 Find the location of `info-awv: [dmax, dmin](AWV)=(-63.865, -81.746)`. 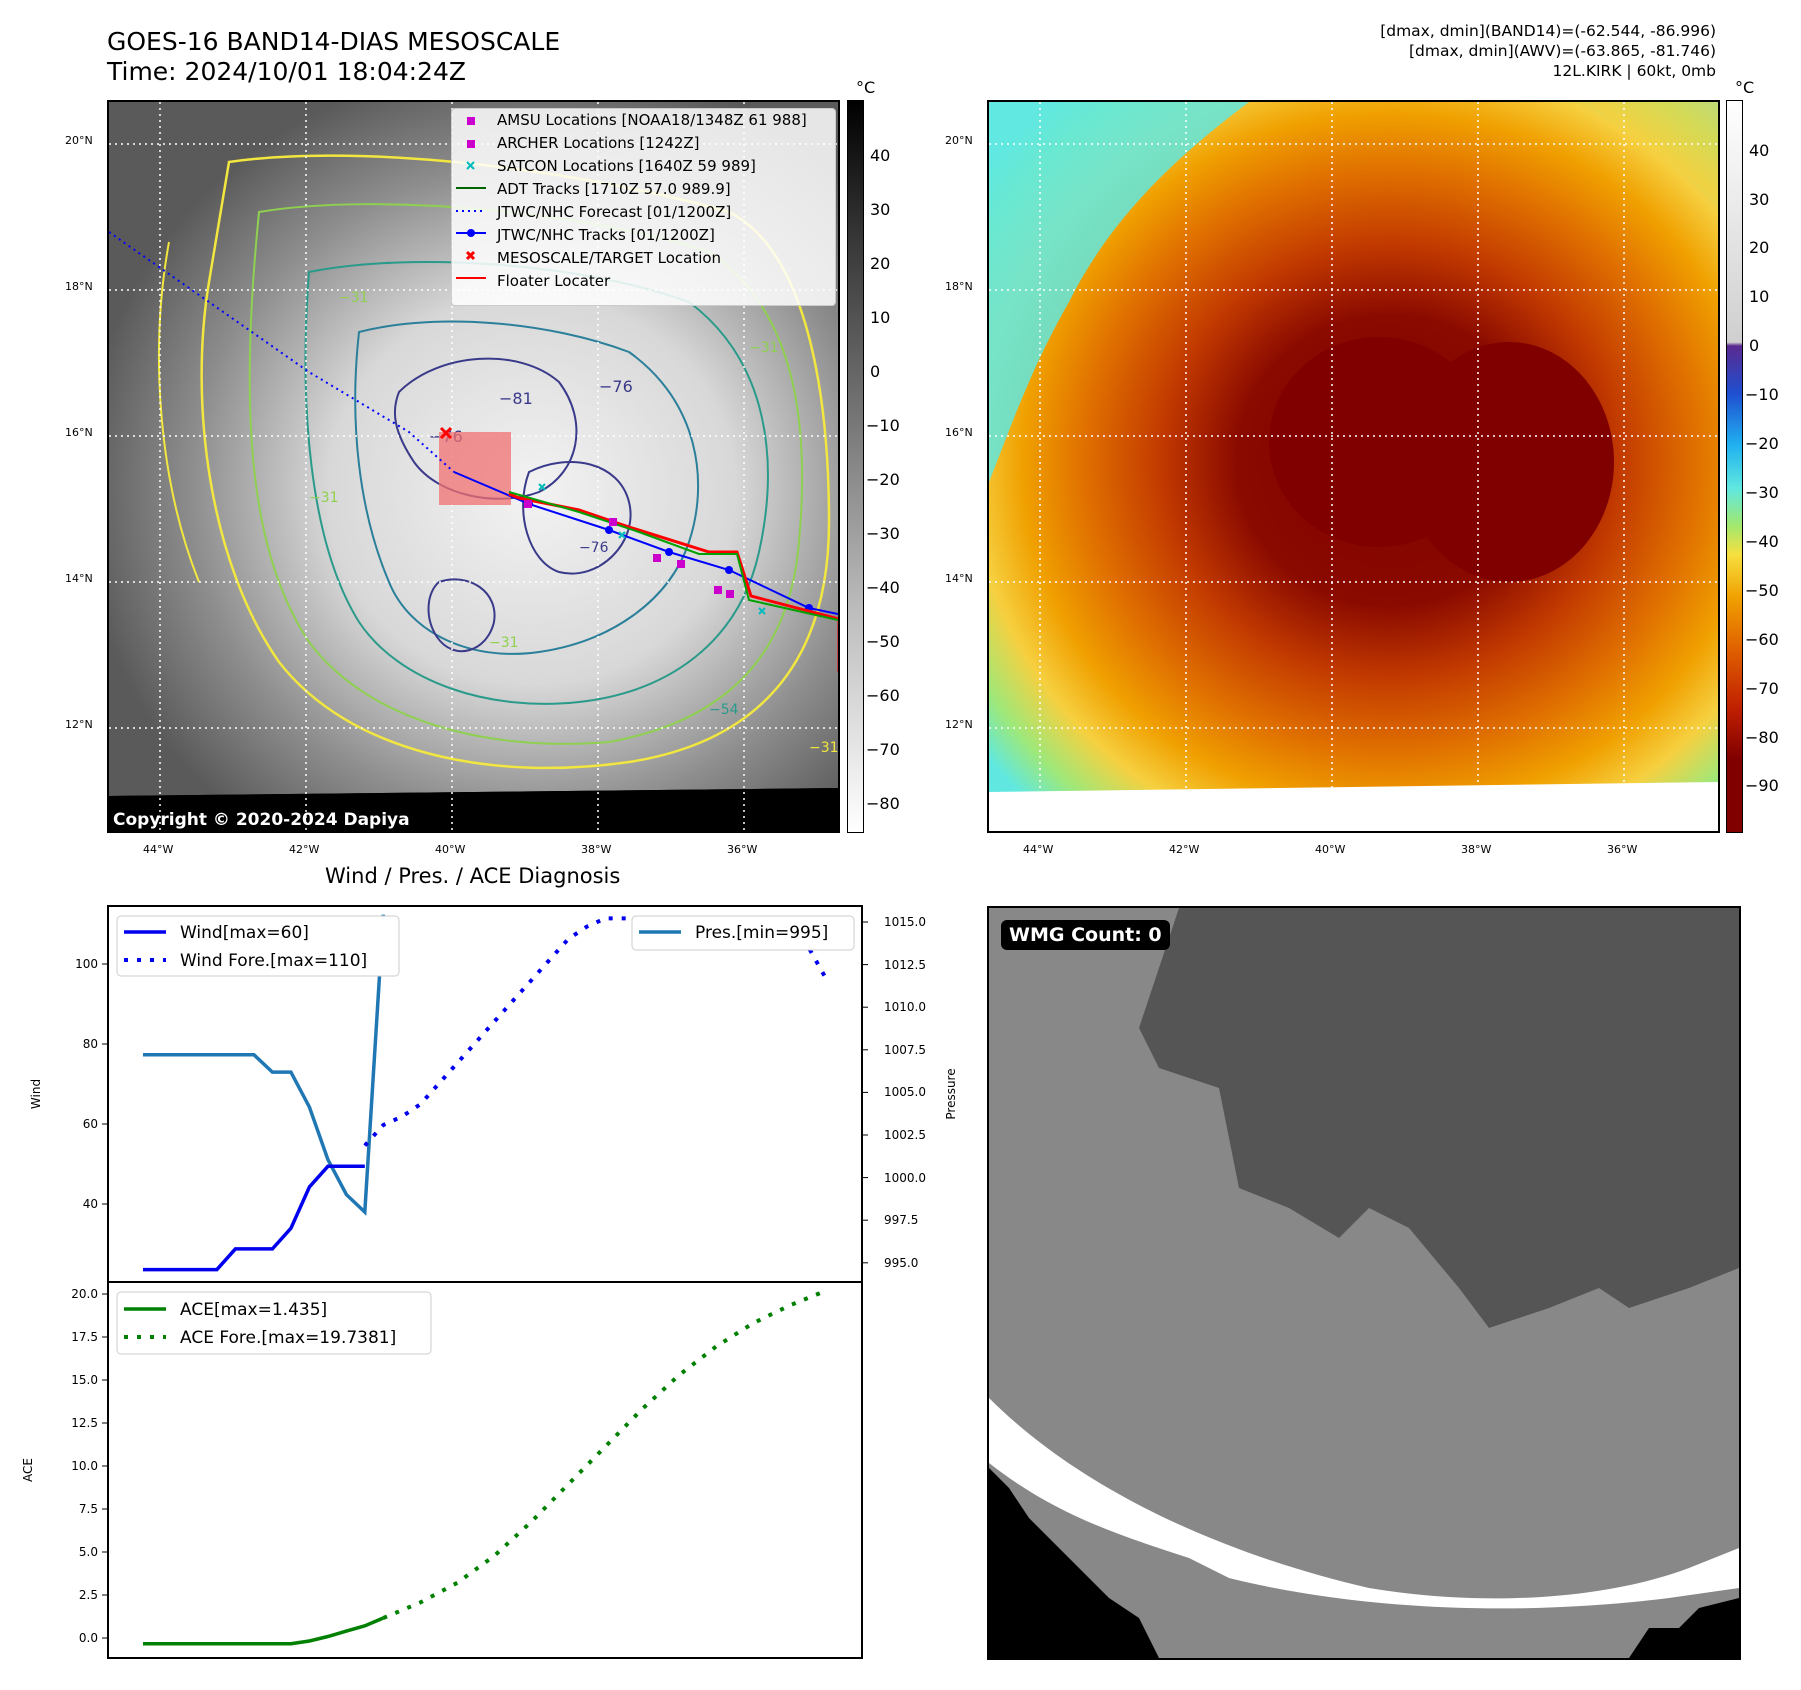

info-awv: [dmax, dmin](AWV)=(-63.865, -81.746) is located at coordinates (1562, 51).